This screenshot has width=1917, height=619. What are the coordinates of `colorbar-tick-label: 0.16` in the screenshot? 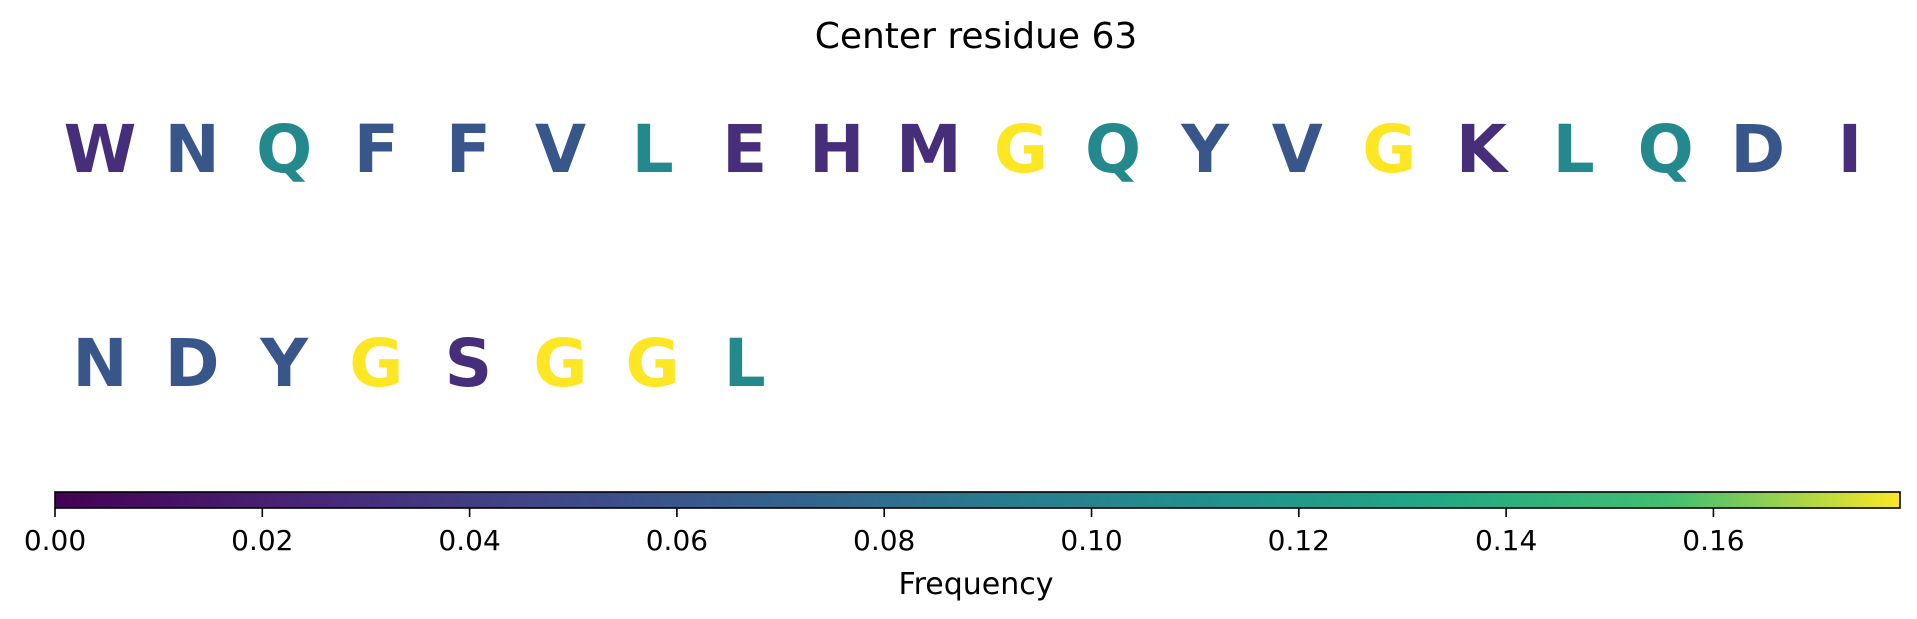 It's located at (1713, 540).